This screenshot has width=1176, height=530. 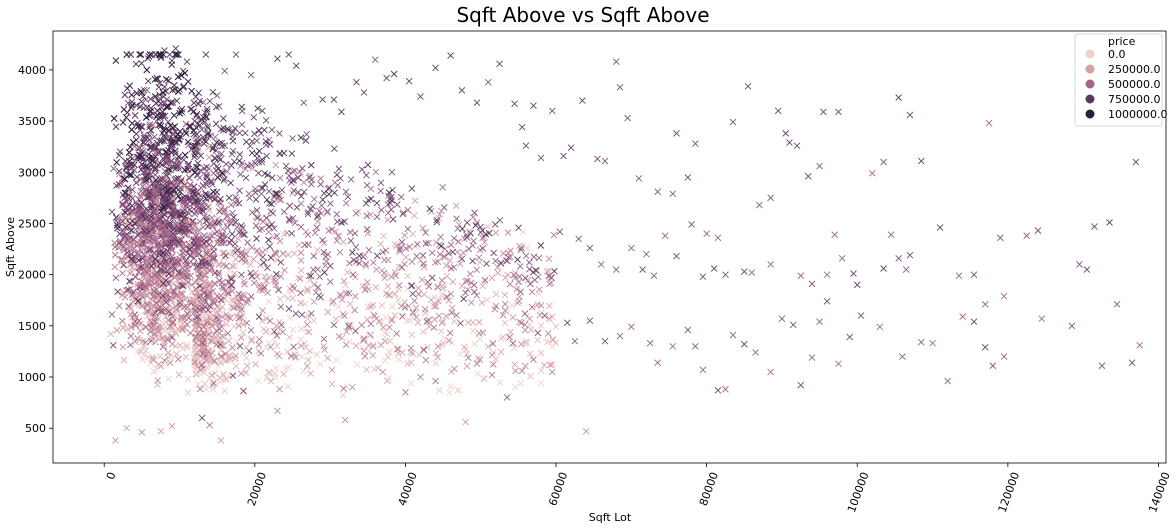 I want to click on y-tick-label: 3000, so click(x=32, y=172).